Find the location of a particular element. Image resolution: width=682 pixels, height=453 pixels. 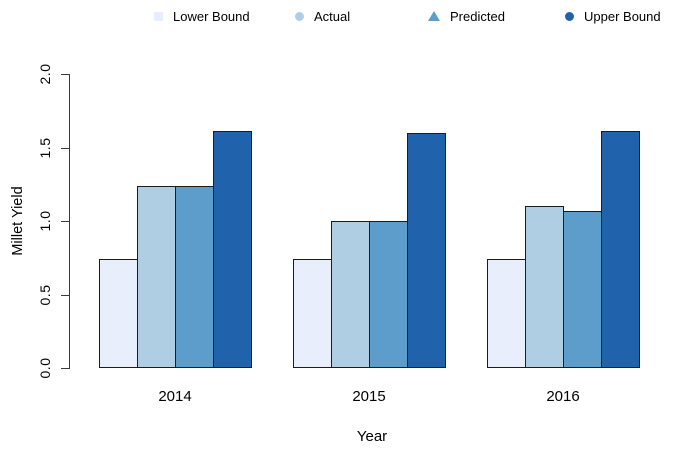

legend-item-upper-bound: Upper Bound is located at coordinates (613, 16).